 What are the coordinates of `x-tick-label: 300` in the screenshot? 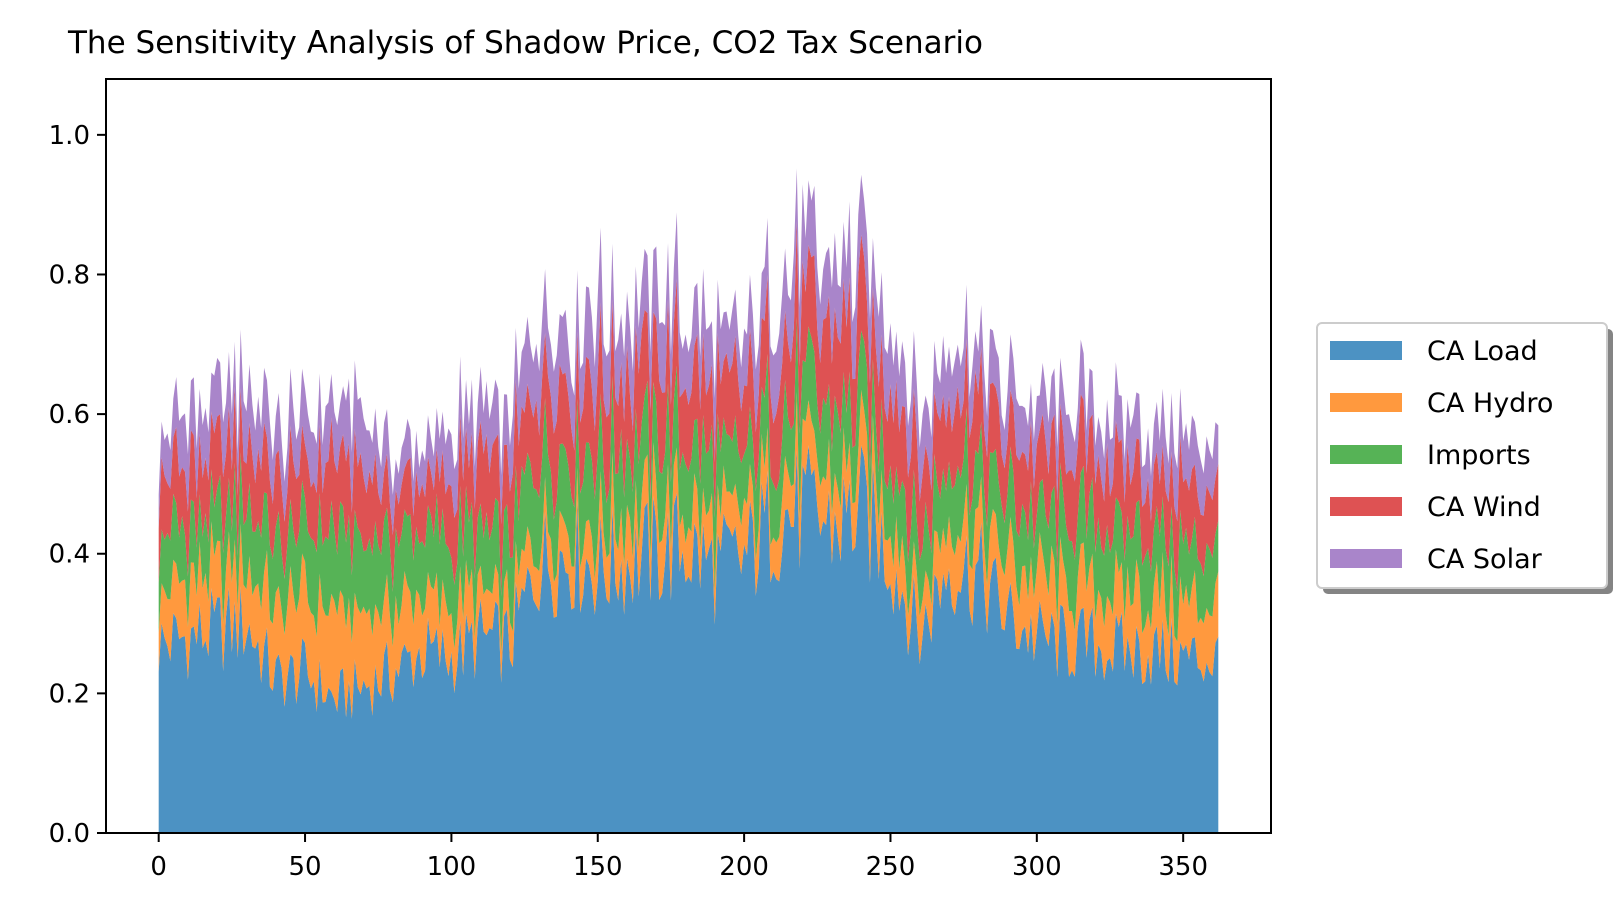 It's located at (1037, 867).